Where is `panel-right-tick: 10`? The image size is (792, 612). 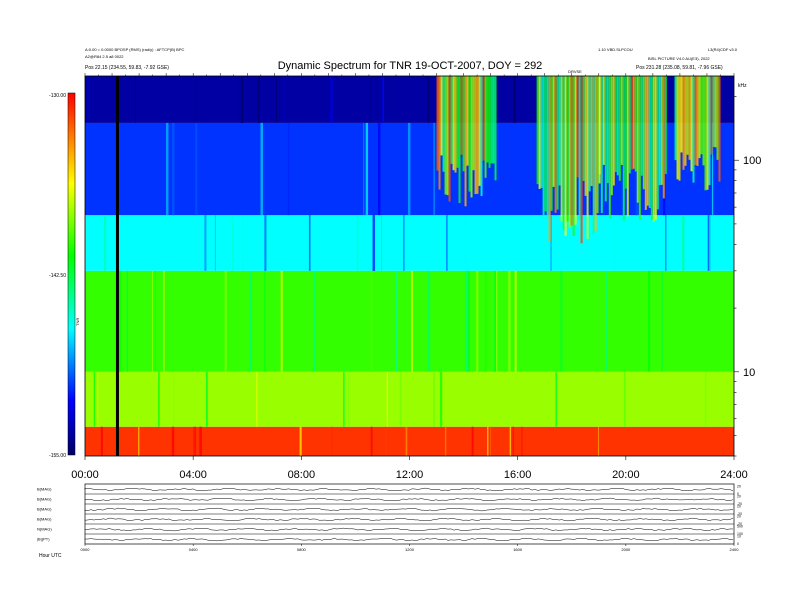
panel-right-tick: 10 is located at coordinates (739, 537).